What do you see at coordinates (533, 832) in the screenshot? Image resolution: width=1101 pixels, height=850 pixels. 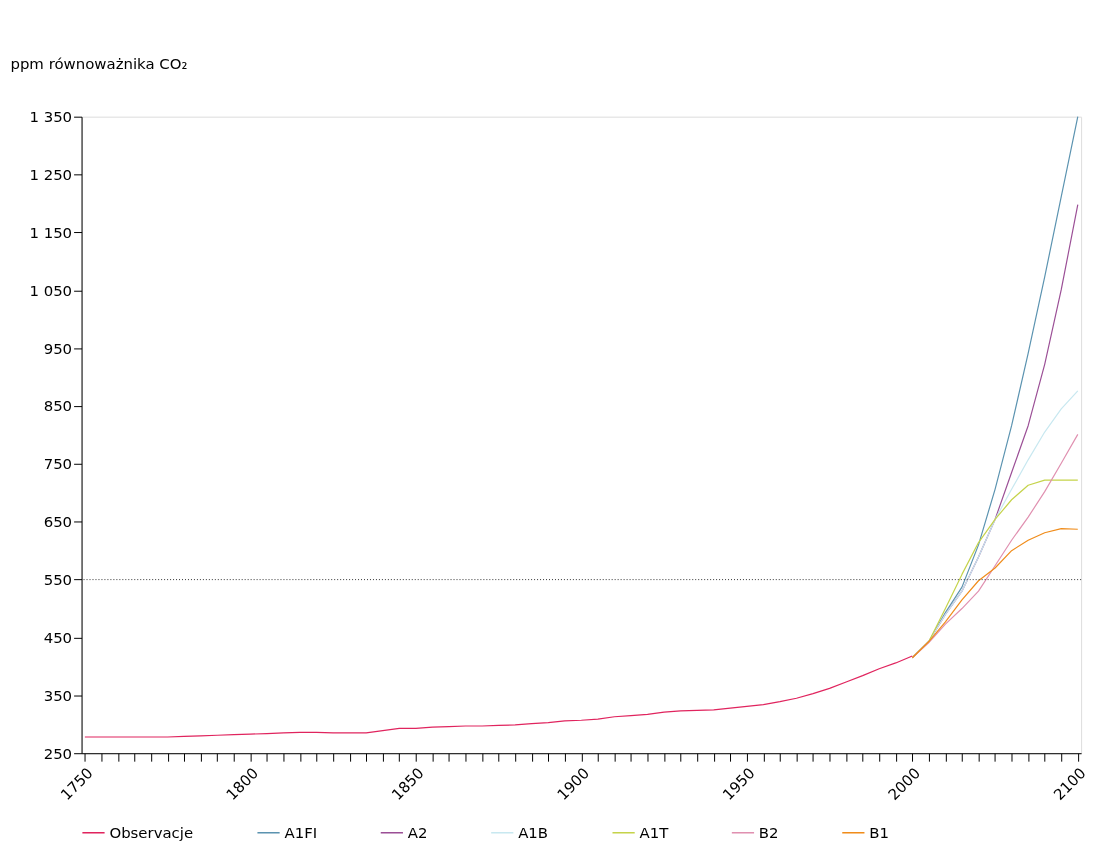 I see `legend-label: A1B` at bounding box center [533, 832].